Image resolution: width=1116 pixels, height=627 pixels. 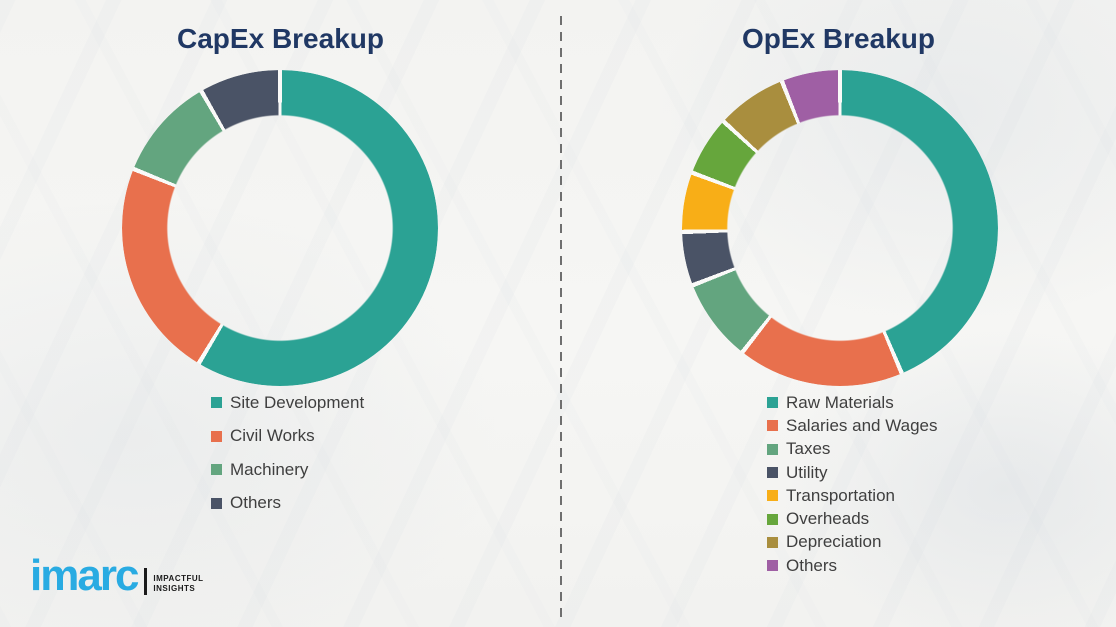 I want to click on legend-item: Depreciation, so click(x=852, y=542).